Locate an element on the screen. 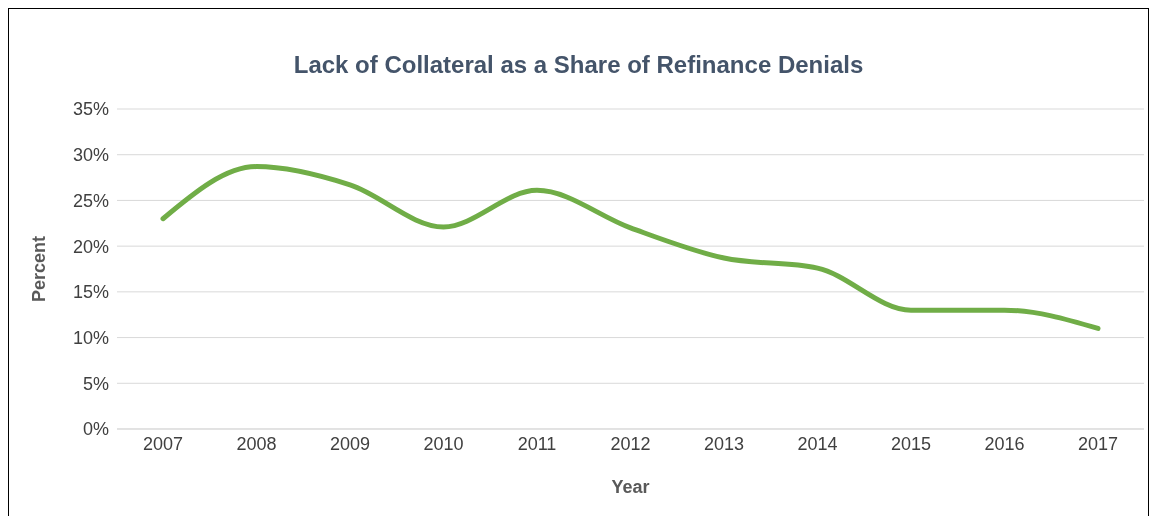  y-axis-title: Percent is located at coordinates (39, 269).